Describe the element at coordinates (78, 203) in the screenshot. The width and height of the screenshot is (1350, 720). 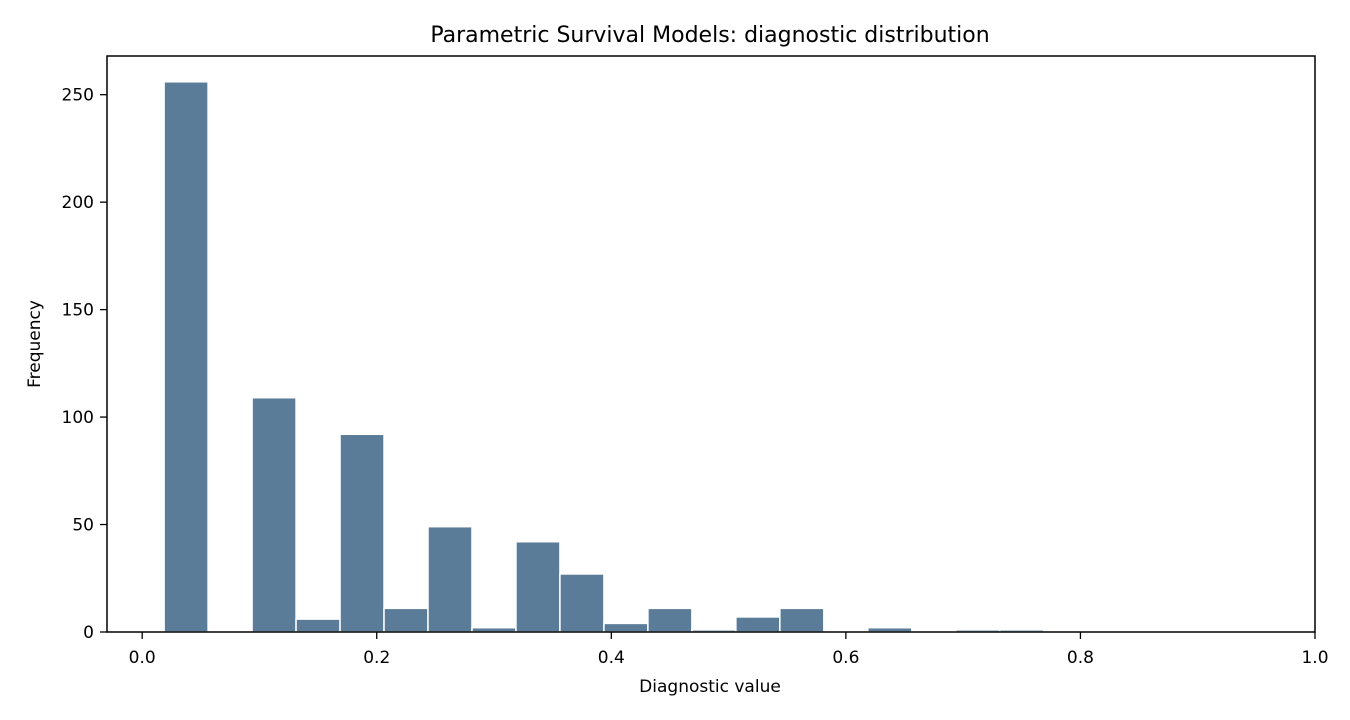
I see `y-tick-label: 200` at that location.